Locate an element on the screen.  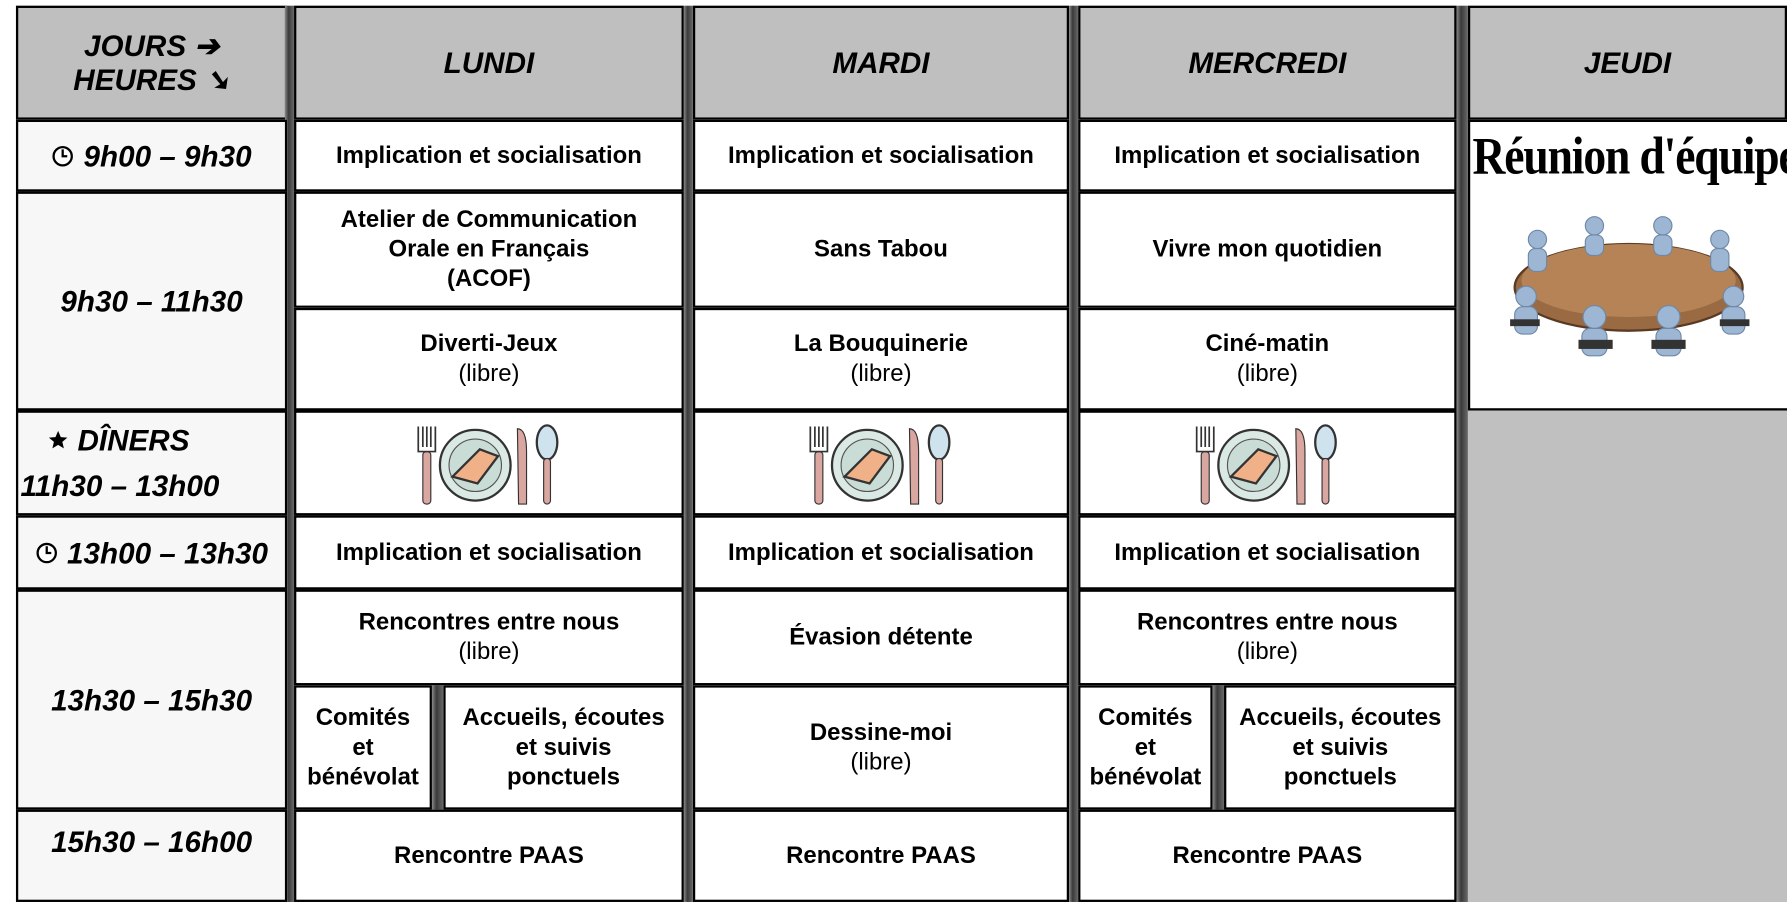
time-label: 13h00 – 13h30 is located at coordinates (168, 552).